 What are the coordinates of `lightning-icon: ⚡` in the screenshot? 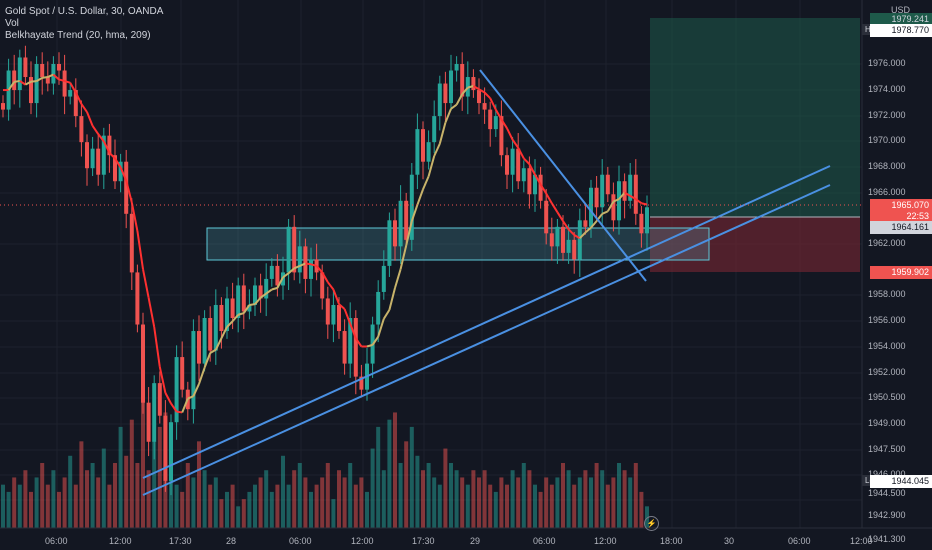 It's located at (651, 523).